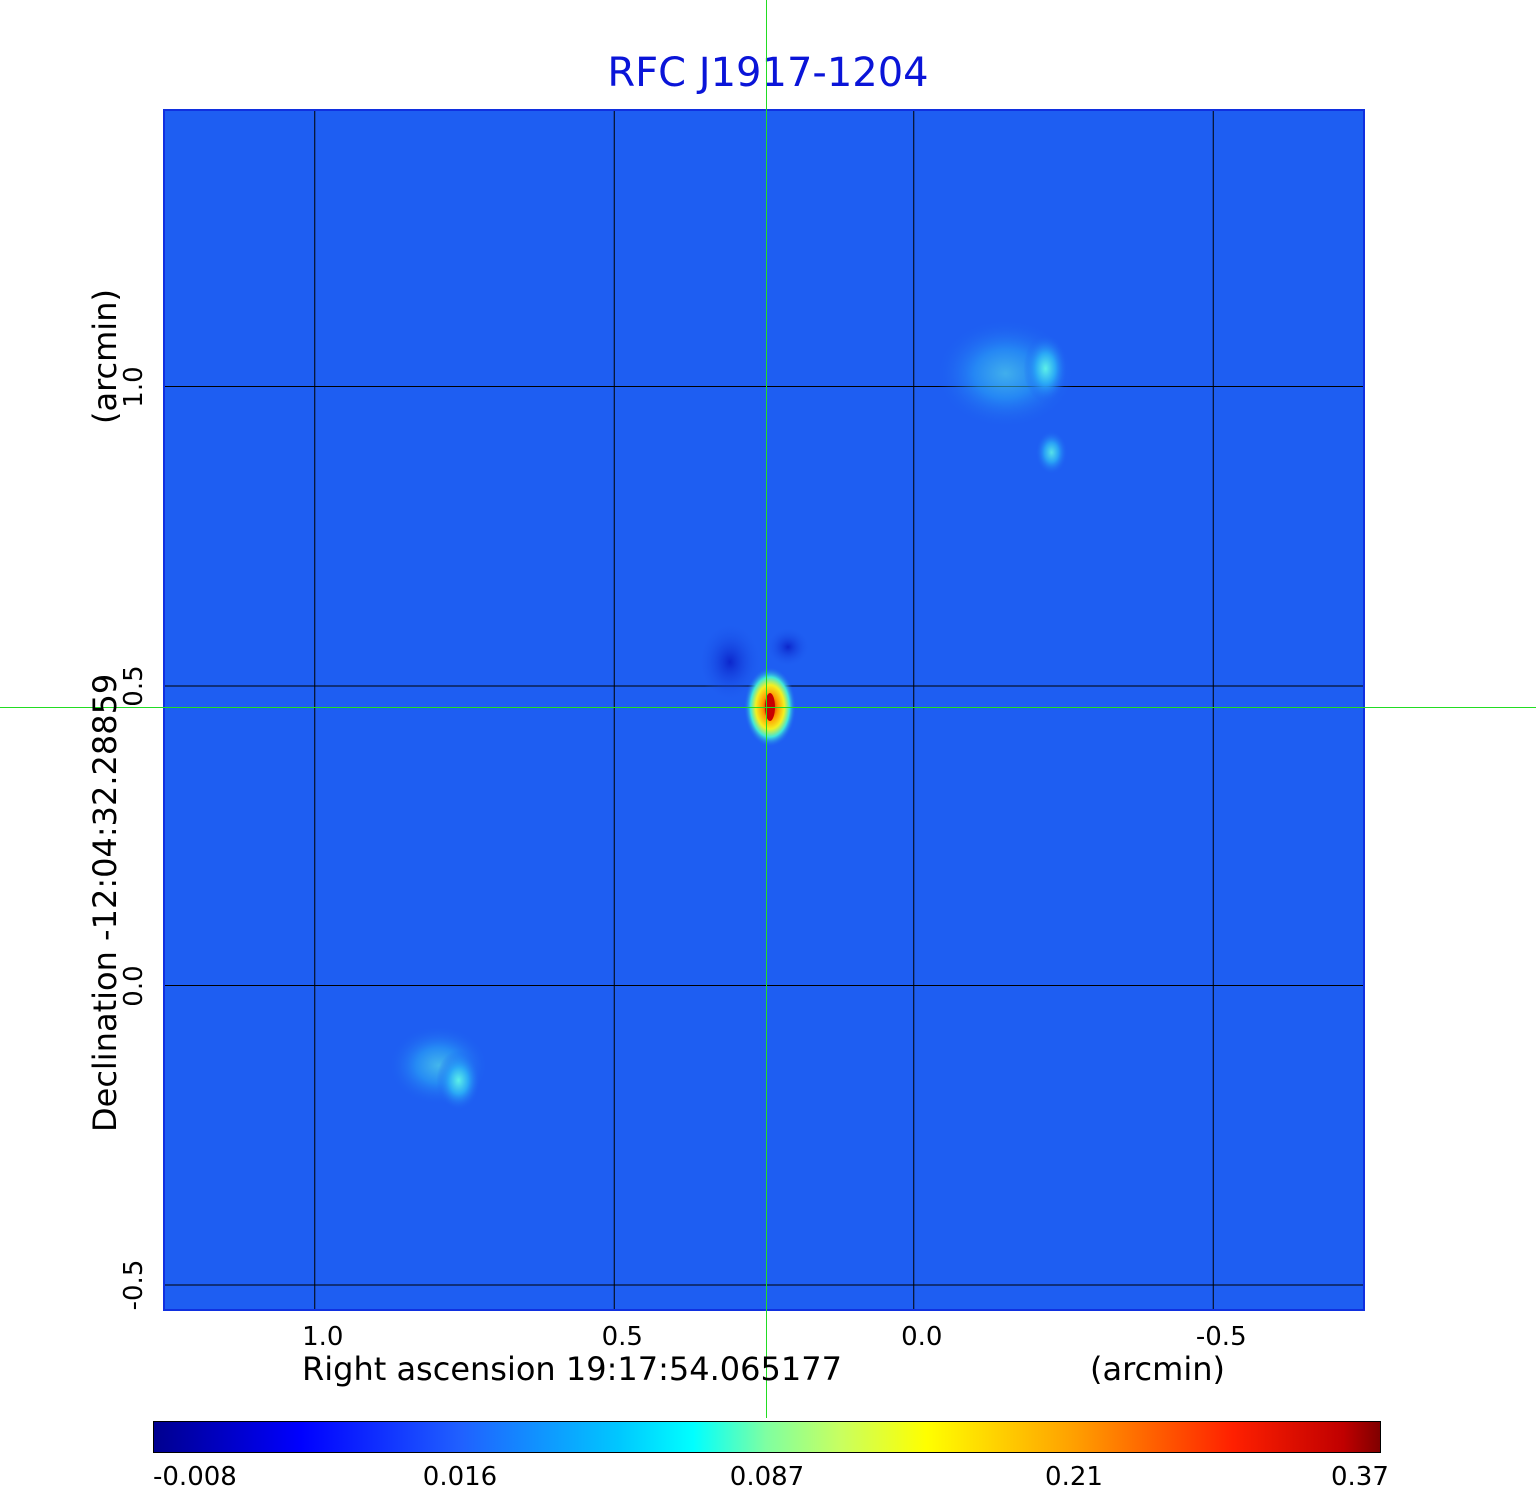  What do you see at coordinates (768, 73) in the screenshot?
I see `chart-title: RFC J1917-1204` at bounding box center [768, 73].